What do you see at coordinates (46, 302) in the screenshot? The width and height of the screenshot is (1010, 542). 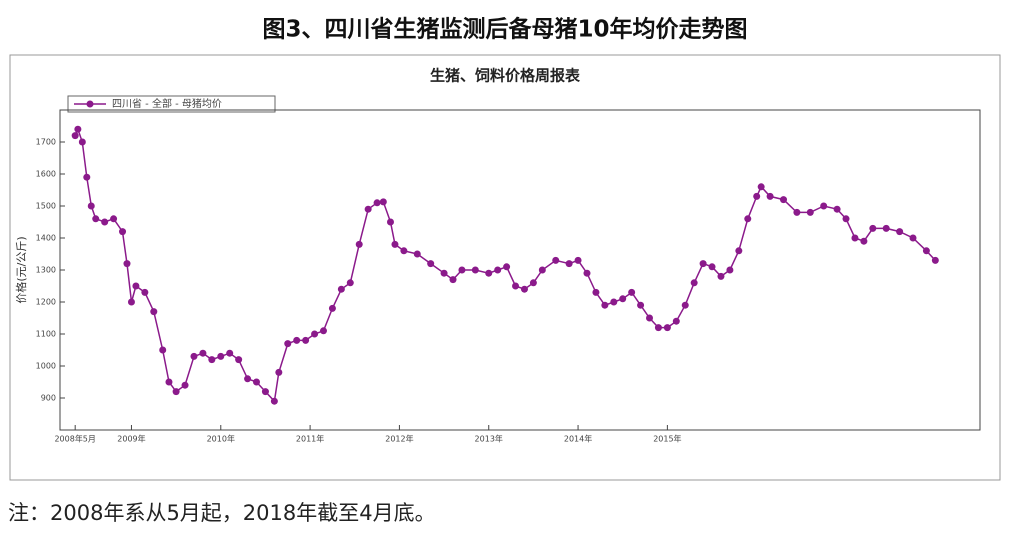 I see `y-tick-label: 1200` at bounding box center [46, 302].